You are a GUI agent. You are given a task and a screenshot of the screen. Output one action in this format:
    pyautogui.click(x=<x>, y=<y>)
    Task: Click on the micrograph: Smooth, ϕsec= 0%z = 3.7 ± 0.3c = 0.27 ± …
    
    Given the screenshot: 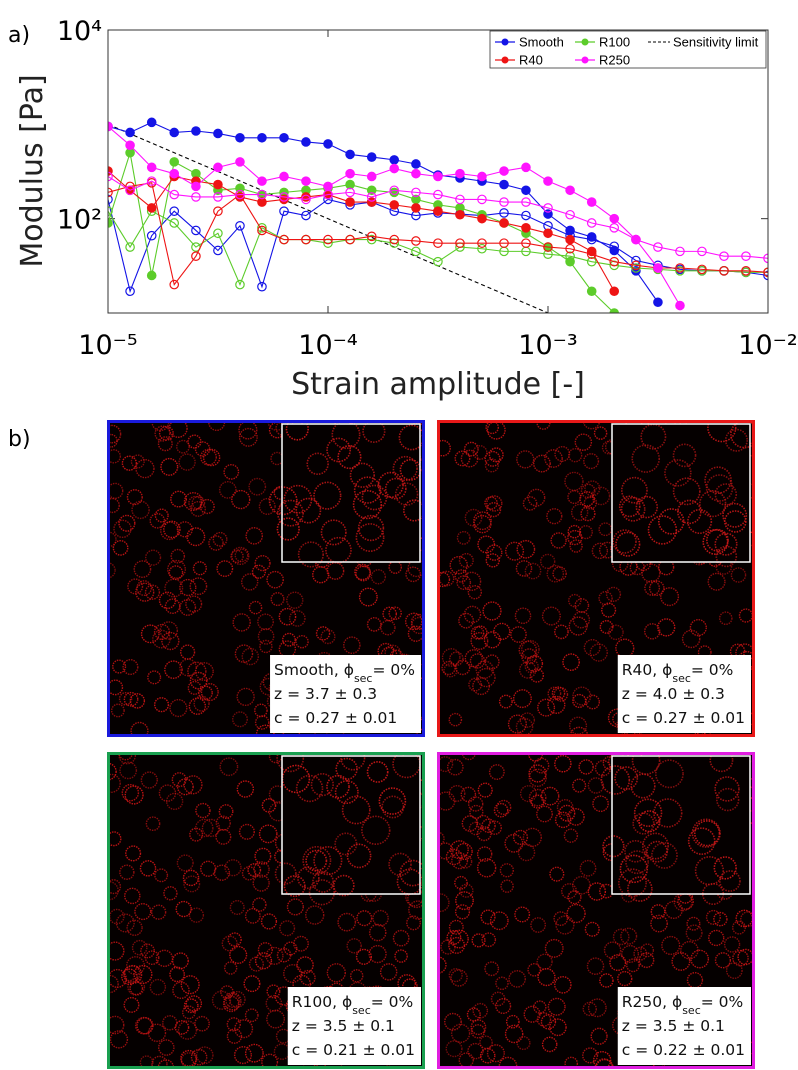 What is the action you would take?
    pyautogui.click(x=266, y=578)
    